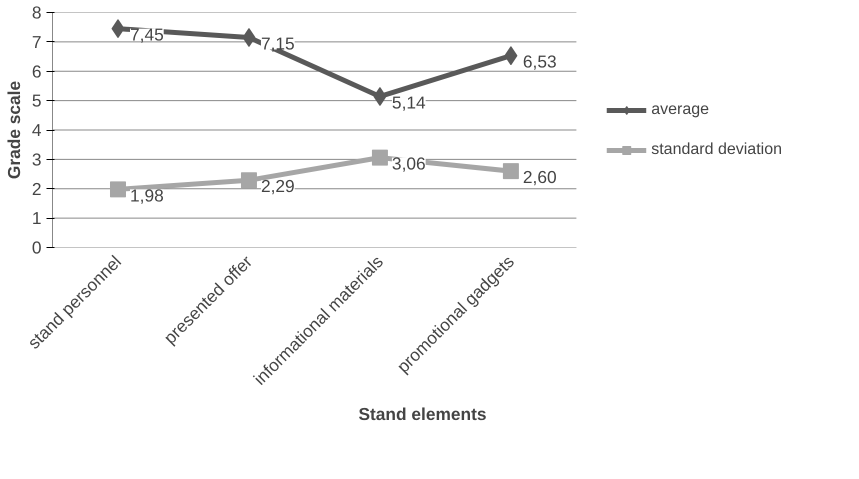 The image size is (859, 479). Describe the element at coordinates (147, 34) in the screenshot. I see `data-label: 7,45` at that location.